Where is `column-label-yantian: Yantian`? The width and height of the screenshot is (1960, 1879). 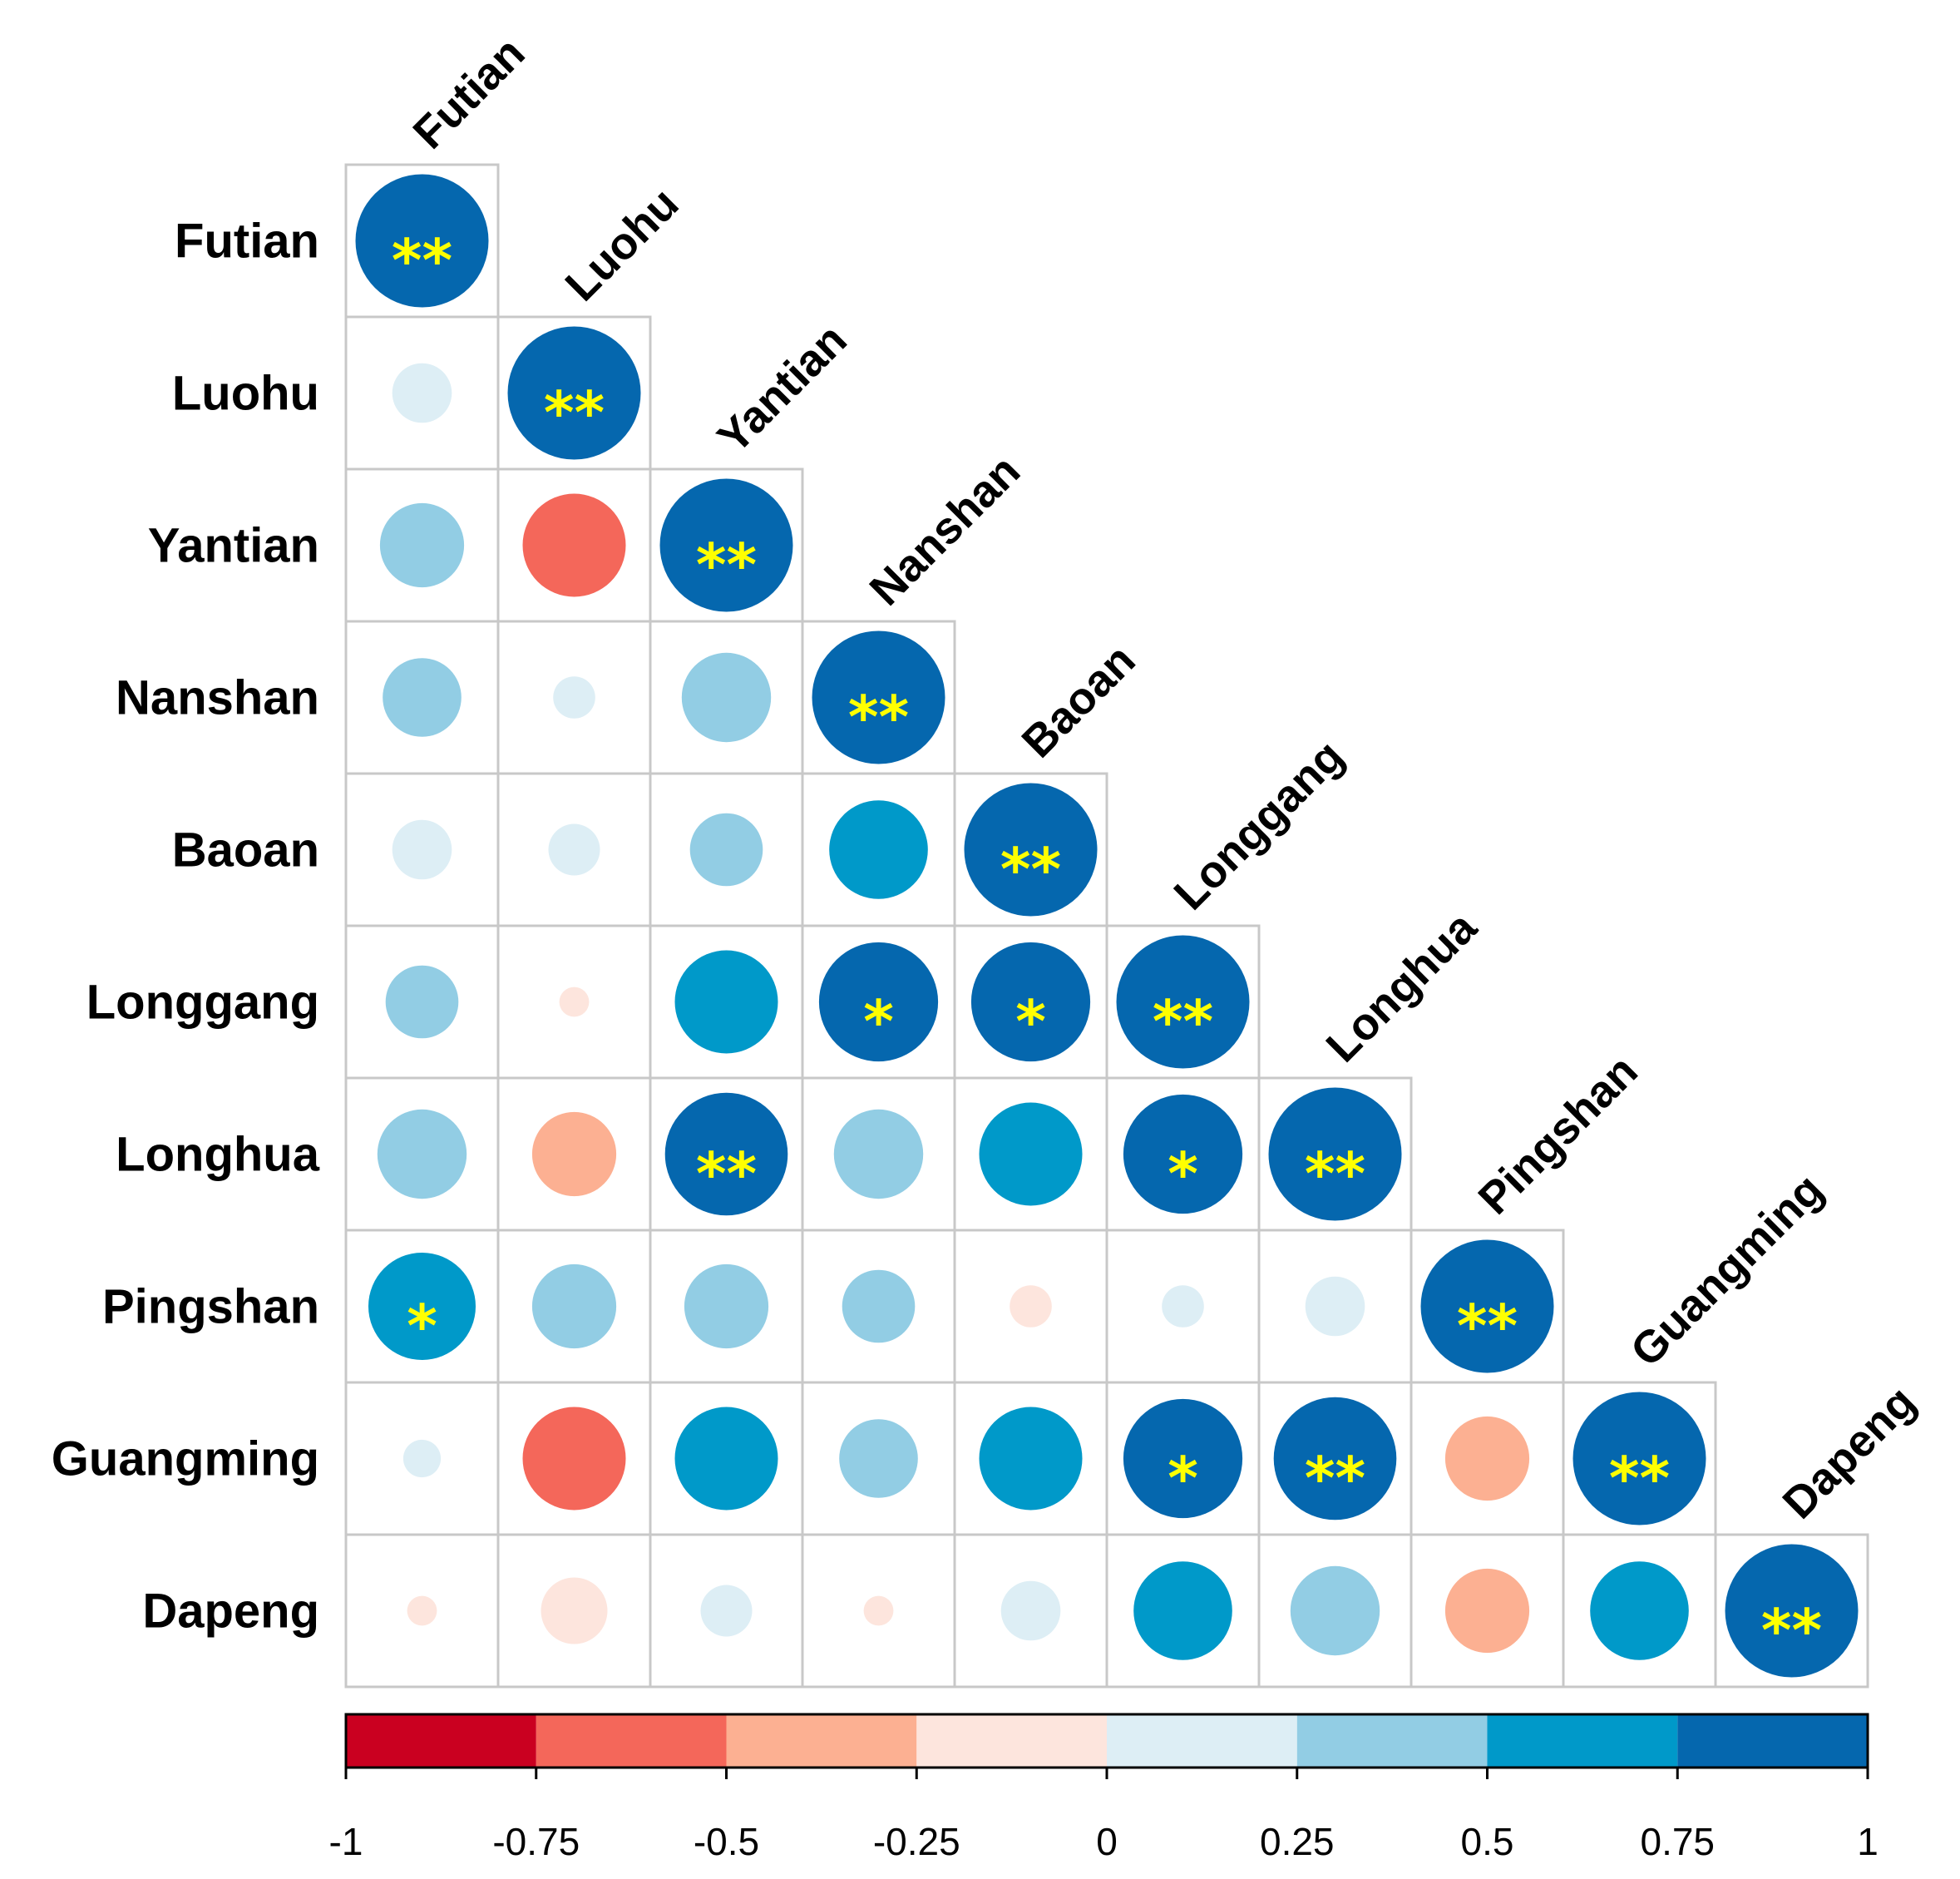 column-label-yantian: Yantian is located at coordinates (783, 388).